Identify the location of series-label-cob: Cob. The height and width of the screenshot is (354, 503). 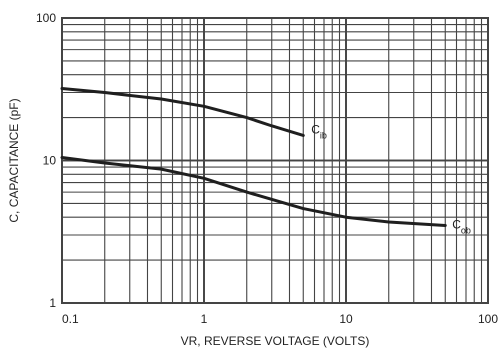
(461, 226).